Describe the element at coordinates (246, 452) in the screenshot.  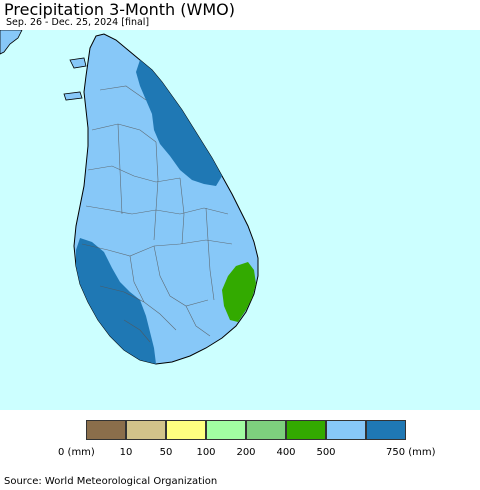
I see `legend-label: 200` at that location.